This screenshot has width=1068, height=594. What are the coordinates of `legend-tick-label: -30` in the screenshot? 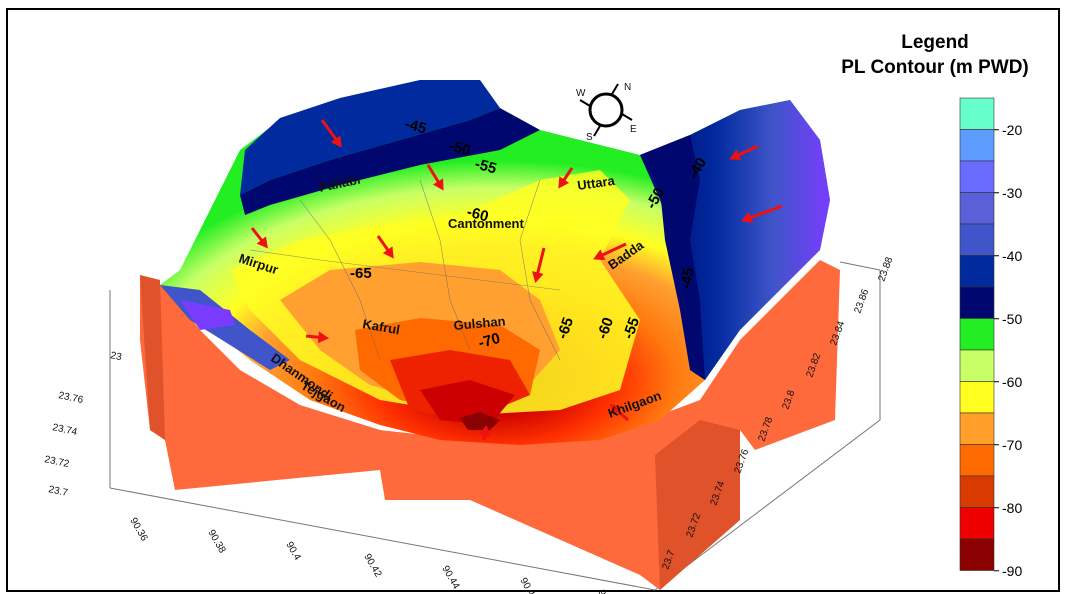 It's located at (1012, 193).